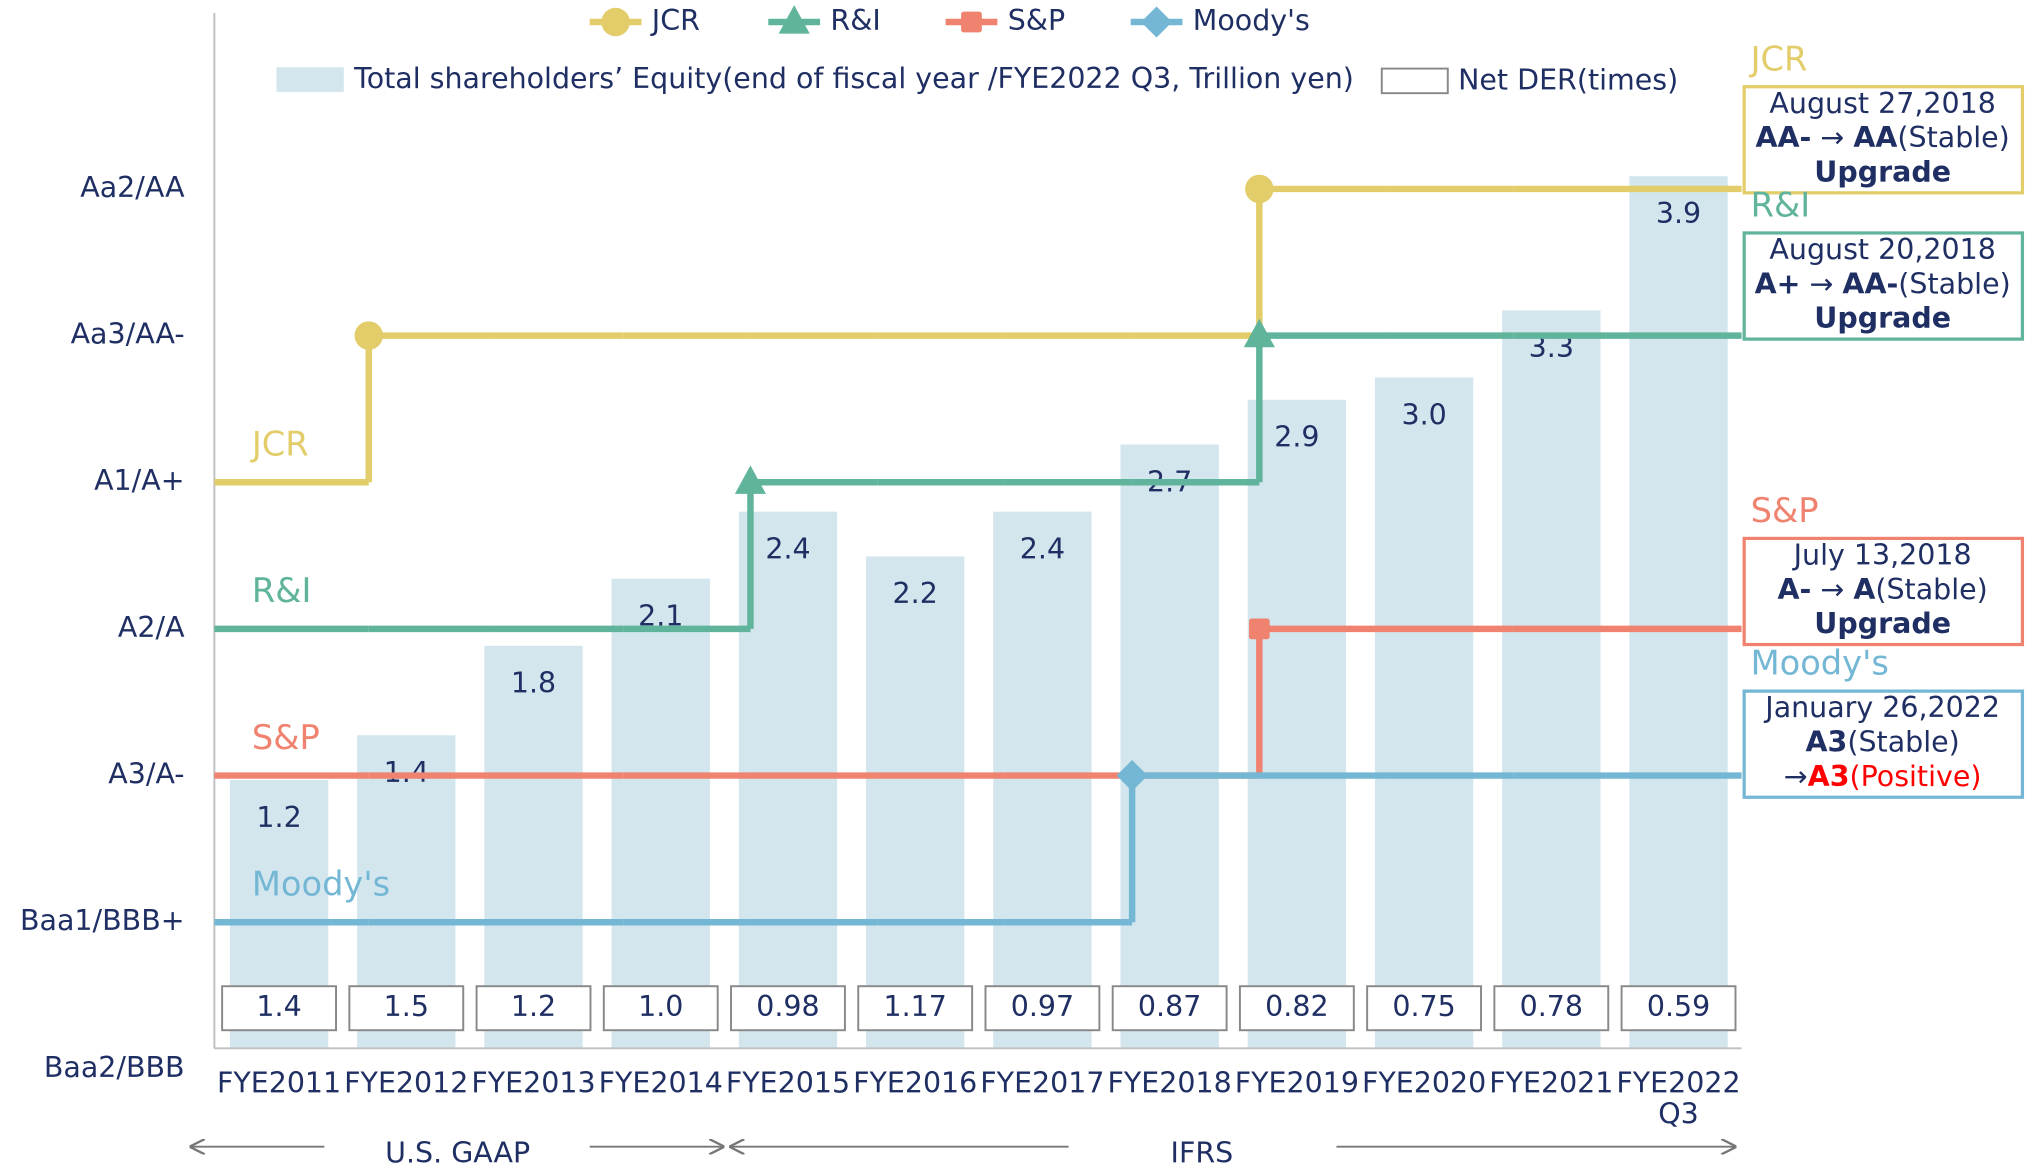 The width and height of the screenshot is (2031, 1170). What do you see at coordinates (279, 444) in the screenshot?
I see `line-label: JCR` at bounding box center [279, 444].